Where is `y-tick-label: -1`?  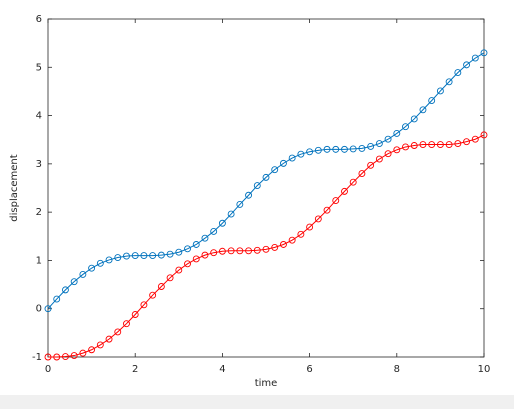
y-tick-label: -1 is located at coordinates (37, 357).